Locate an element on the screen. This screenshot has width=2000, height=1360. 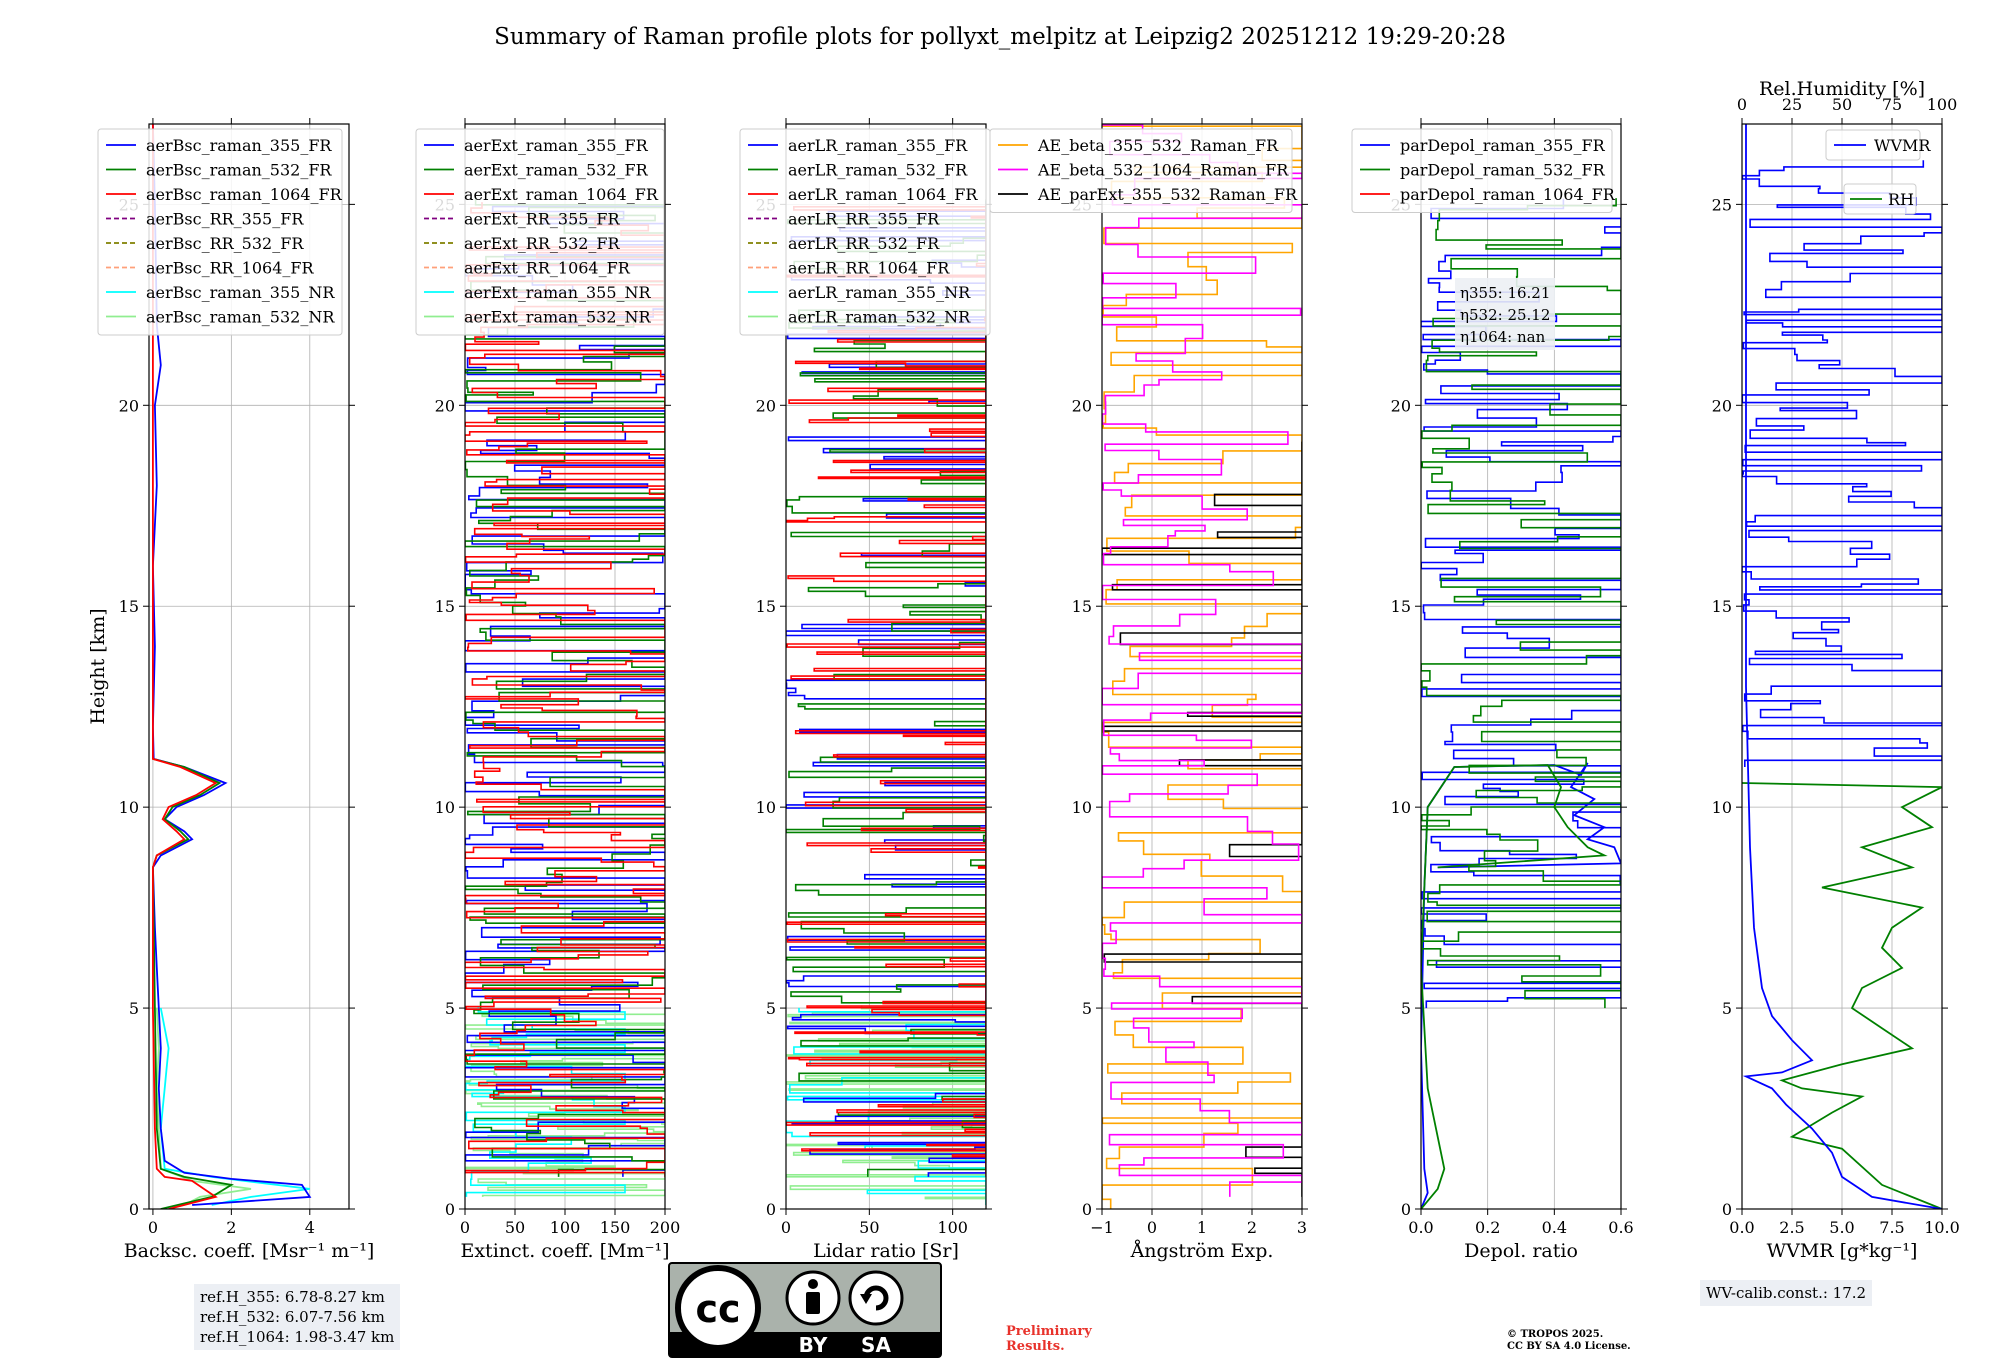
series-AE_beta_532_1064_Raman_FR-noise is located at coordinates (1202, 660).